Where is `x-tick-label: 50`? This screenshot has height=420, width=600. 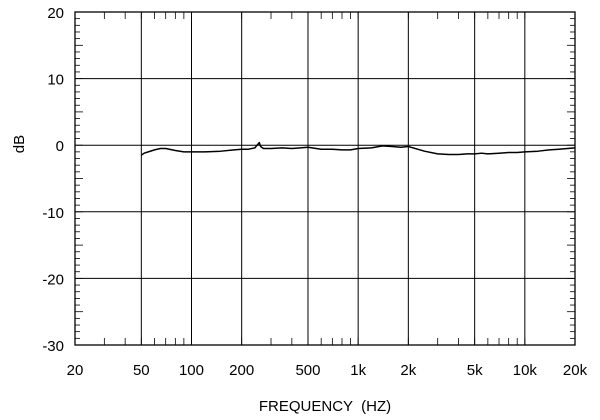 x-tick-label: 50 is located at coordinates (141, 370).